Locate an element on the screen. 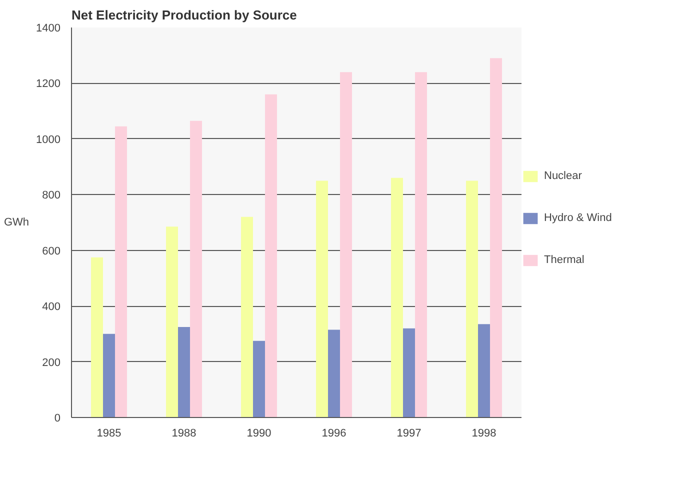 This screenshot has width=686, height=491. y-tick-label: 1400 is located at coordinates (48, 28).